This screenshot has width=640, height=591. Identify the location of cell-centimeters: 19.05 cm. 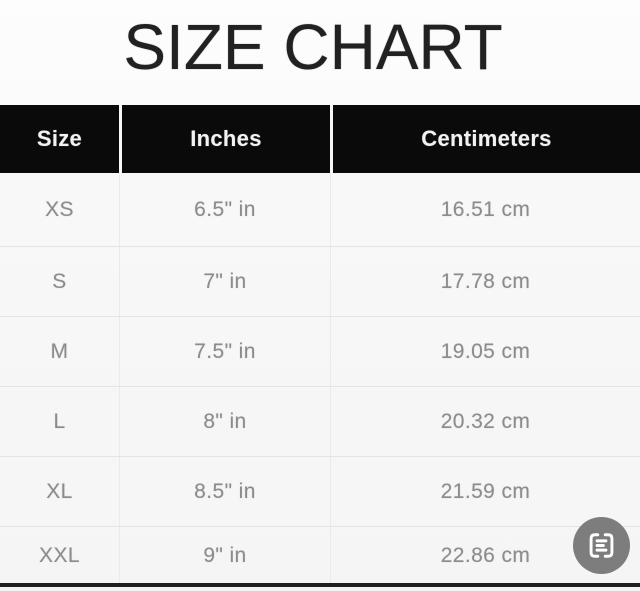
(485, 351).